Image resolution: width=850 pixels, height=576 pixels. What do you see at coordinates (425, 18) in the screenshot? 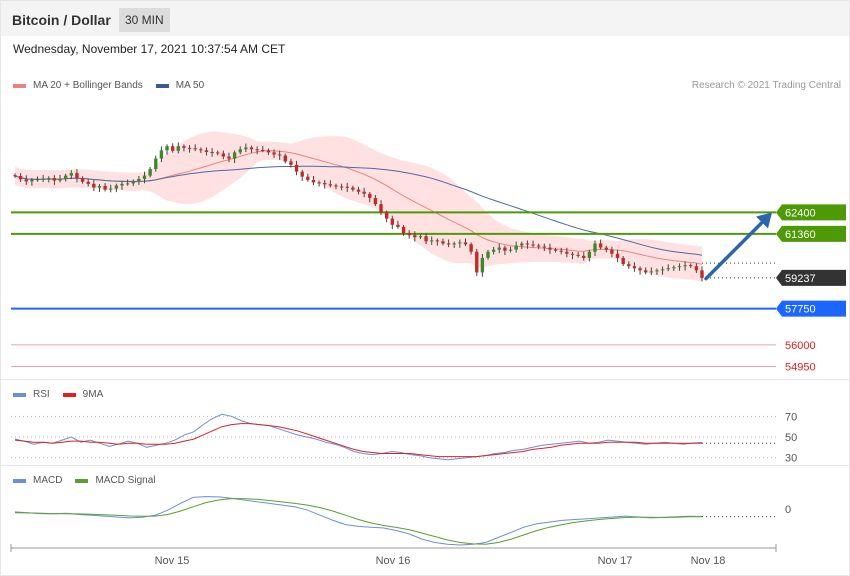
I see `chart-header: Bitcoin / Dollar 30 MIN` at bounding box center [425, 18].